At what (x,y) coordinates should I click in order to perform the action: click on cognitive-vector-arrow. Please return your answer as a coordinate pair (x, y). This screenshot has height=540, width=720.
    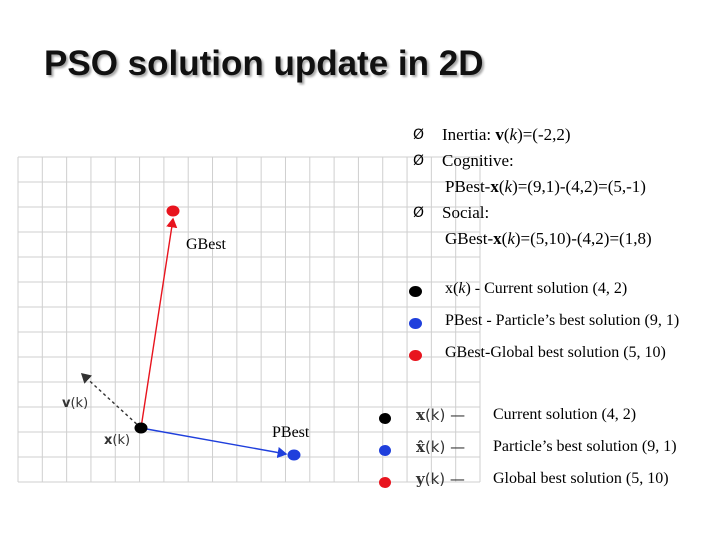
    Looking at the image, I should click on (214, 443).